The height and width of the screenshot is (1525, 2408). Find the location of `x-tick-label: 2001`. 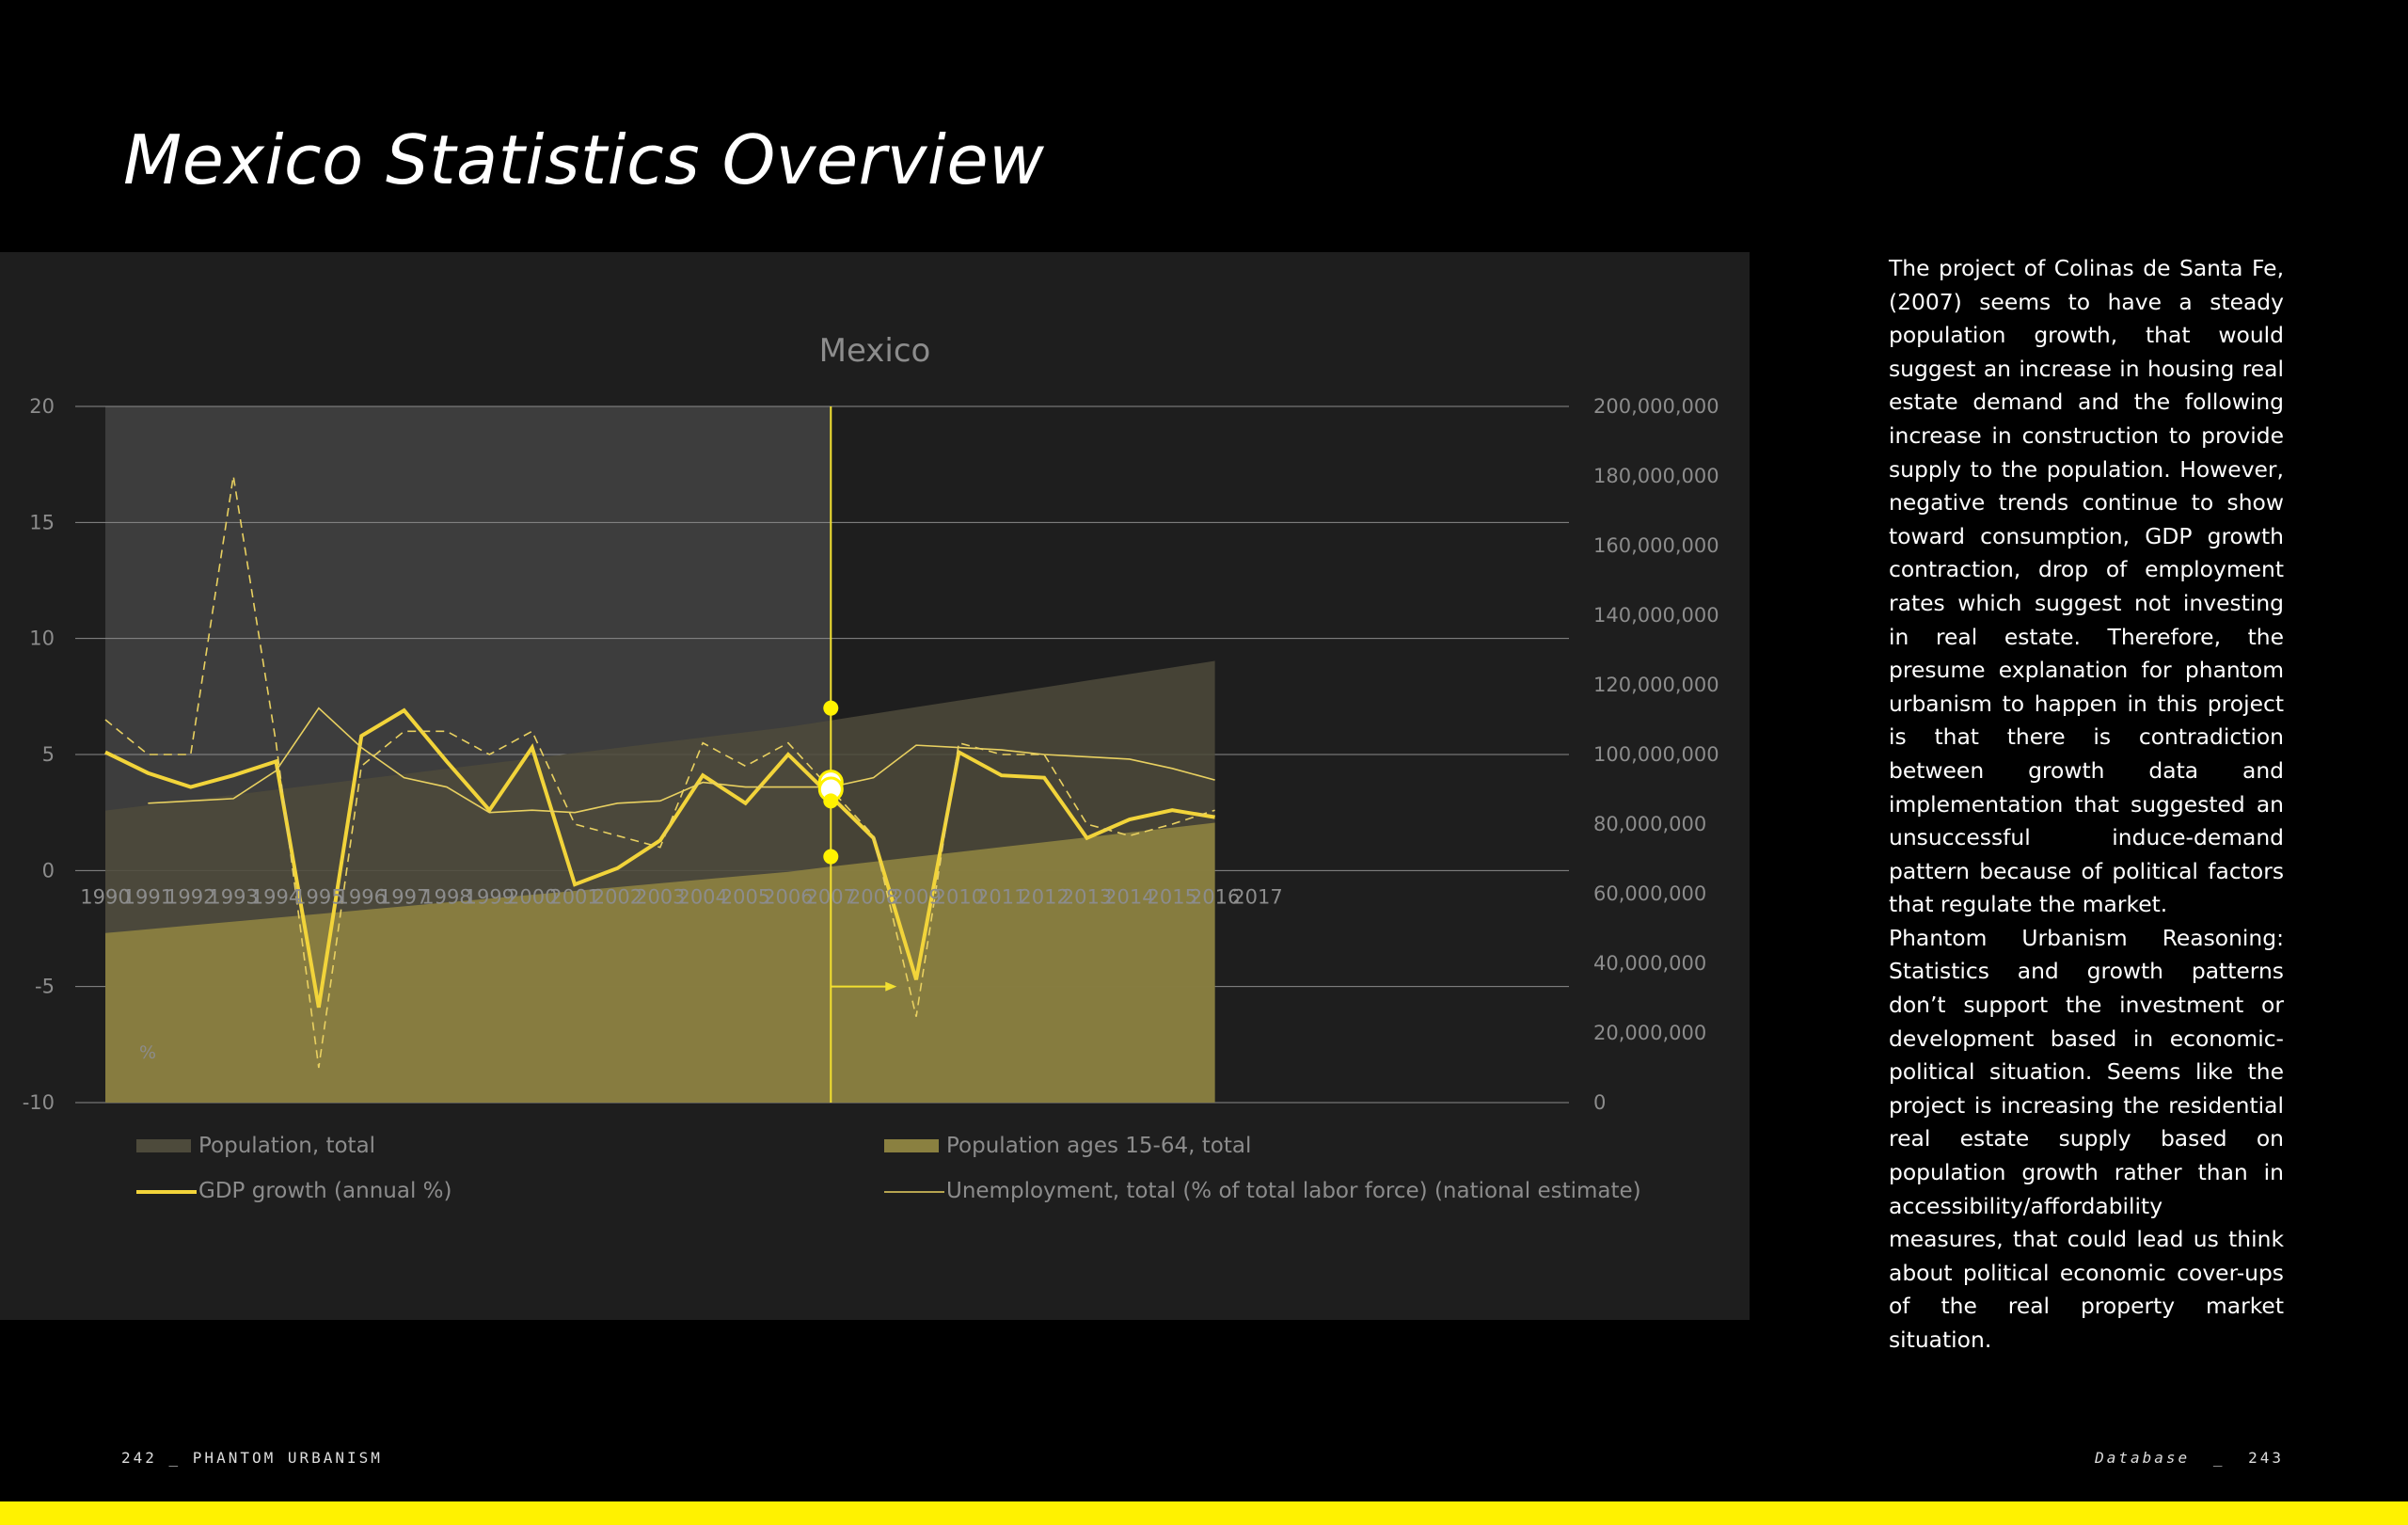

x-tick-label: 2001 is located at coordinates (574, 896).